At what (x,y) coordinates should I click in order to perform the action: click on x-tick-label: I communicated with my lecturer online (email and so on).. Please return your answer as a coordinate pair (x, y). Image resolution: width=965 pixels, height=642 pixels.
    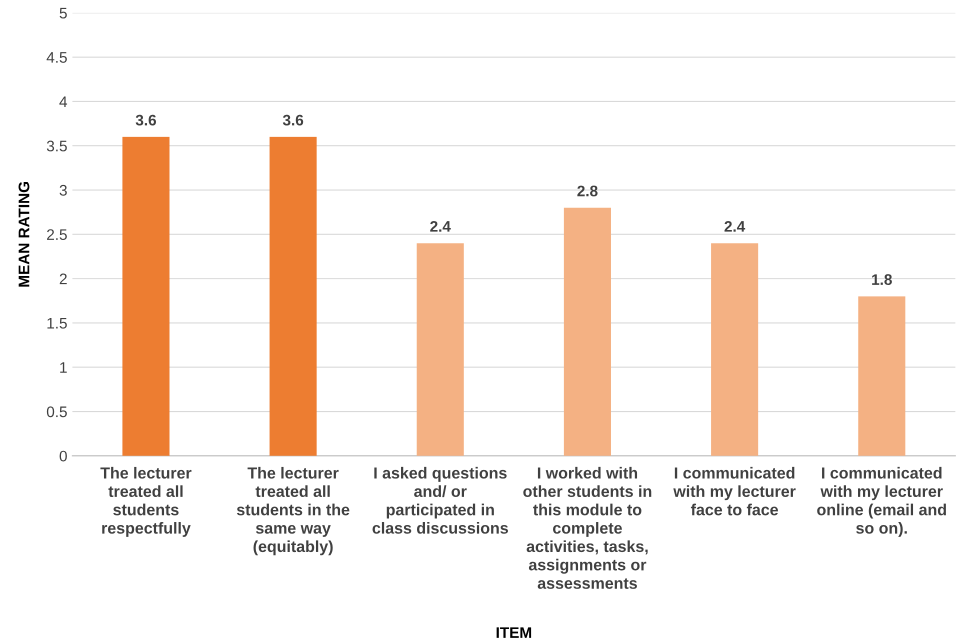
    Looking at the image, I should click on (881, 501).